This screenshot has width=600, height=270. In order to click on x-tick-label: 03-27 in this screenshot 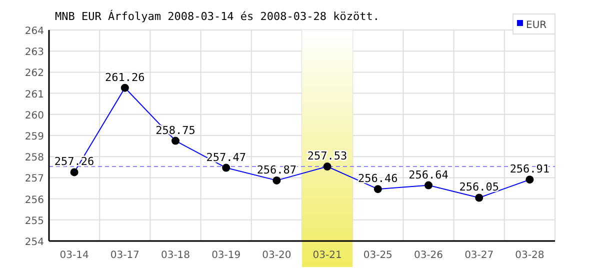, I will do `click(479, 255)`.